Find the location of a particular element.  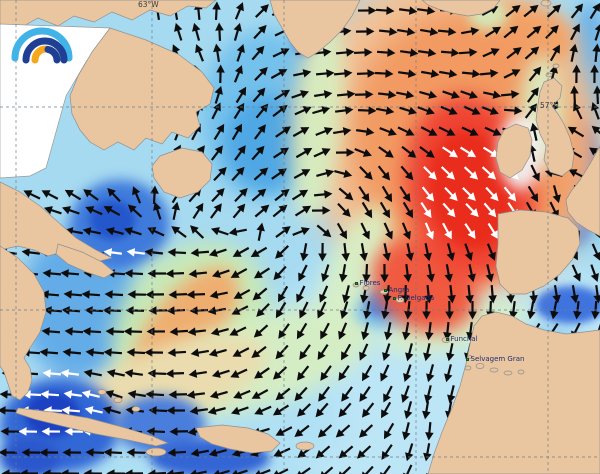

land-faroe is located at coordinates (546, 3).